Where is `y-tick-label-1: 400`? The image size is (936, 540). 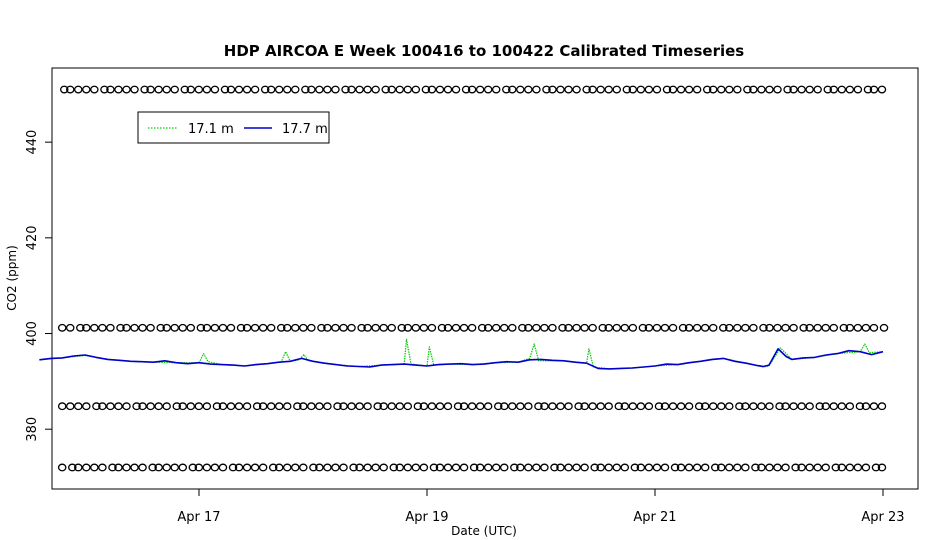 y-tick-label-1: 400 is located at coordinates (32, 333).